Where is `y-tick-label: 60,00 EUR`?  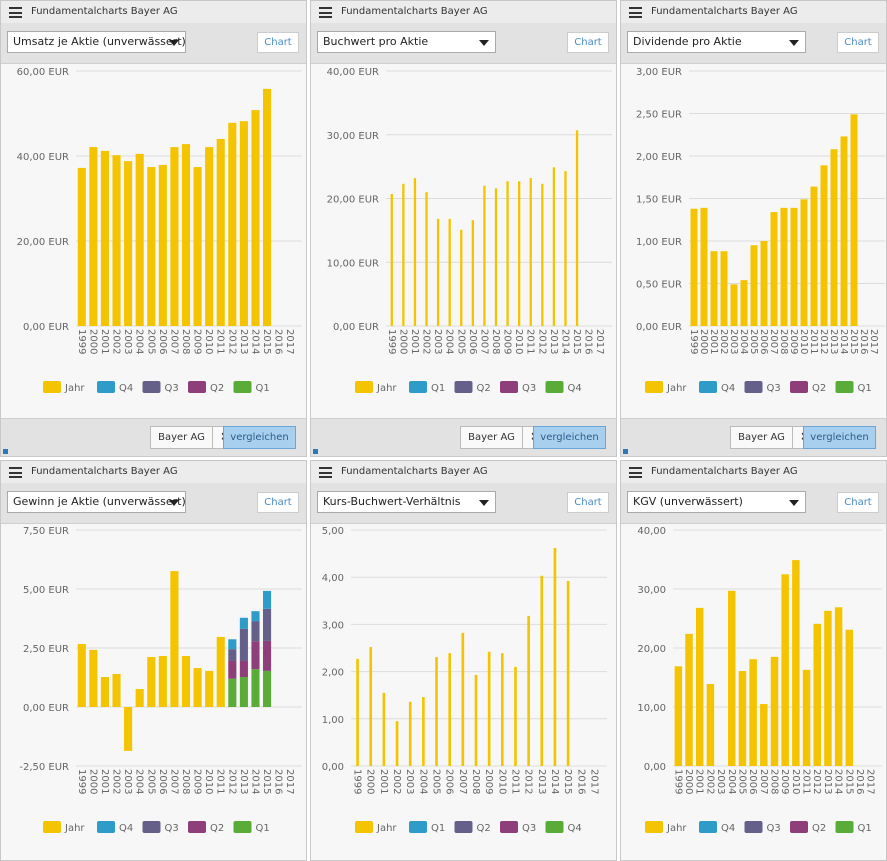
y-tick-label: 60,00 EUR is located at coordinates (43, 72).